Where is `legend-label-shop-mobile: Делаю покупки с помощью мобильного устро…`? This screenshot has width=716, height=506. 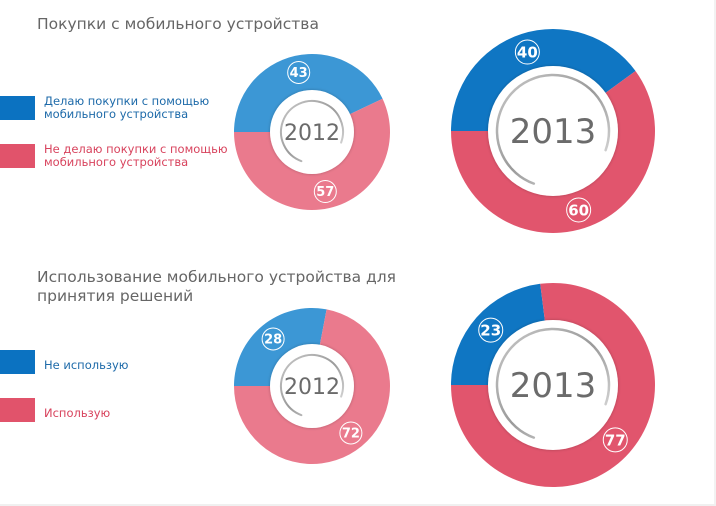 legend-label-shop-mobile: Делаю покупки с помощью мобильного устро… is located at coordinates (127, 107).